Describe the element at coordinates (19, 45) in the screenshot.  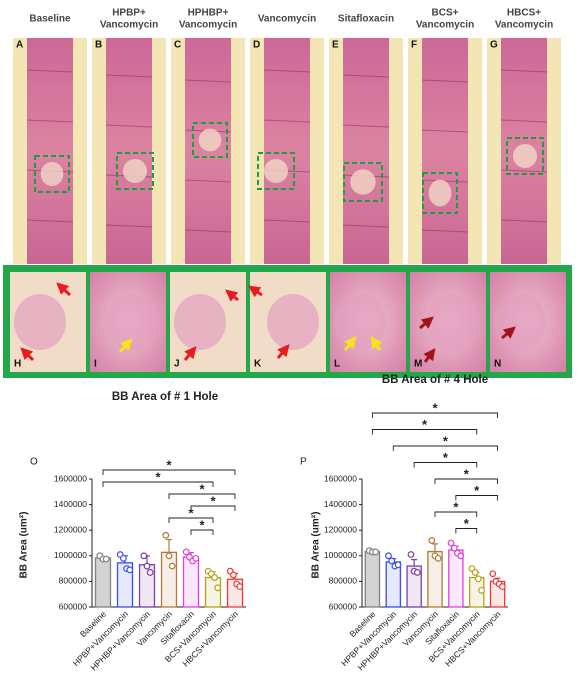
I see `panel-letter: A` at that location.